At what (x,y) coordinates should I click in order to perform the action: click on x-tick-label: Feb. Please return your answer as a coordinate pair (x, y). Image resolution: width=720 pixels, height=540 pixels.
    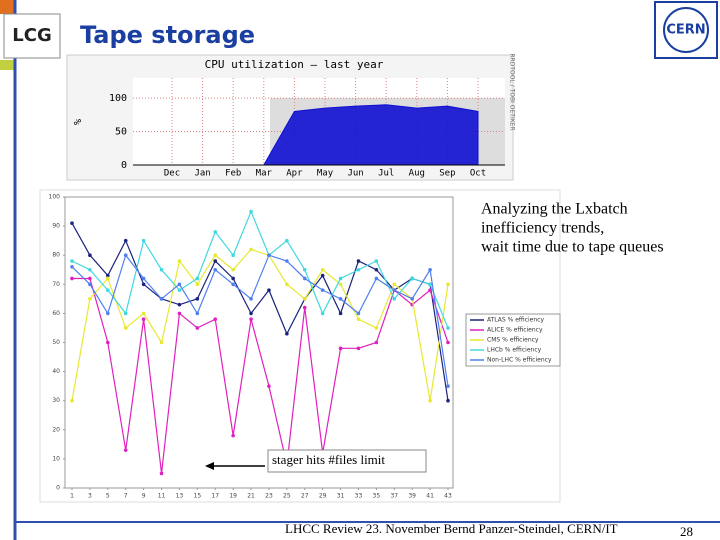
    Looking at the image, I should click on (233, 174).